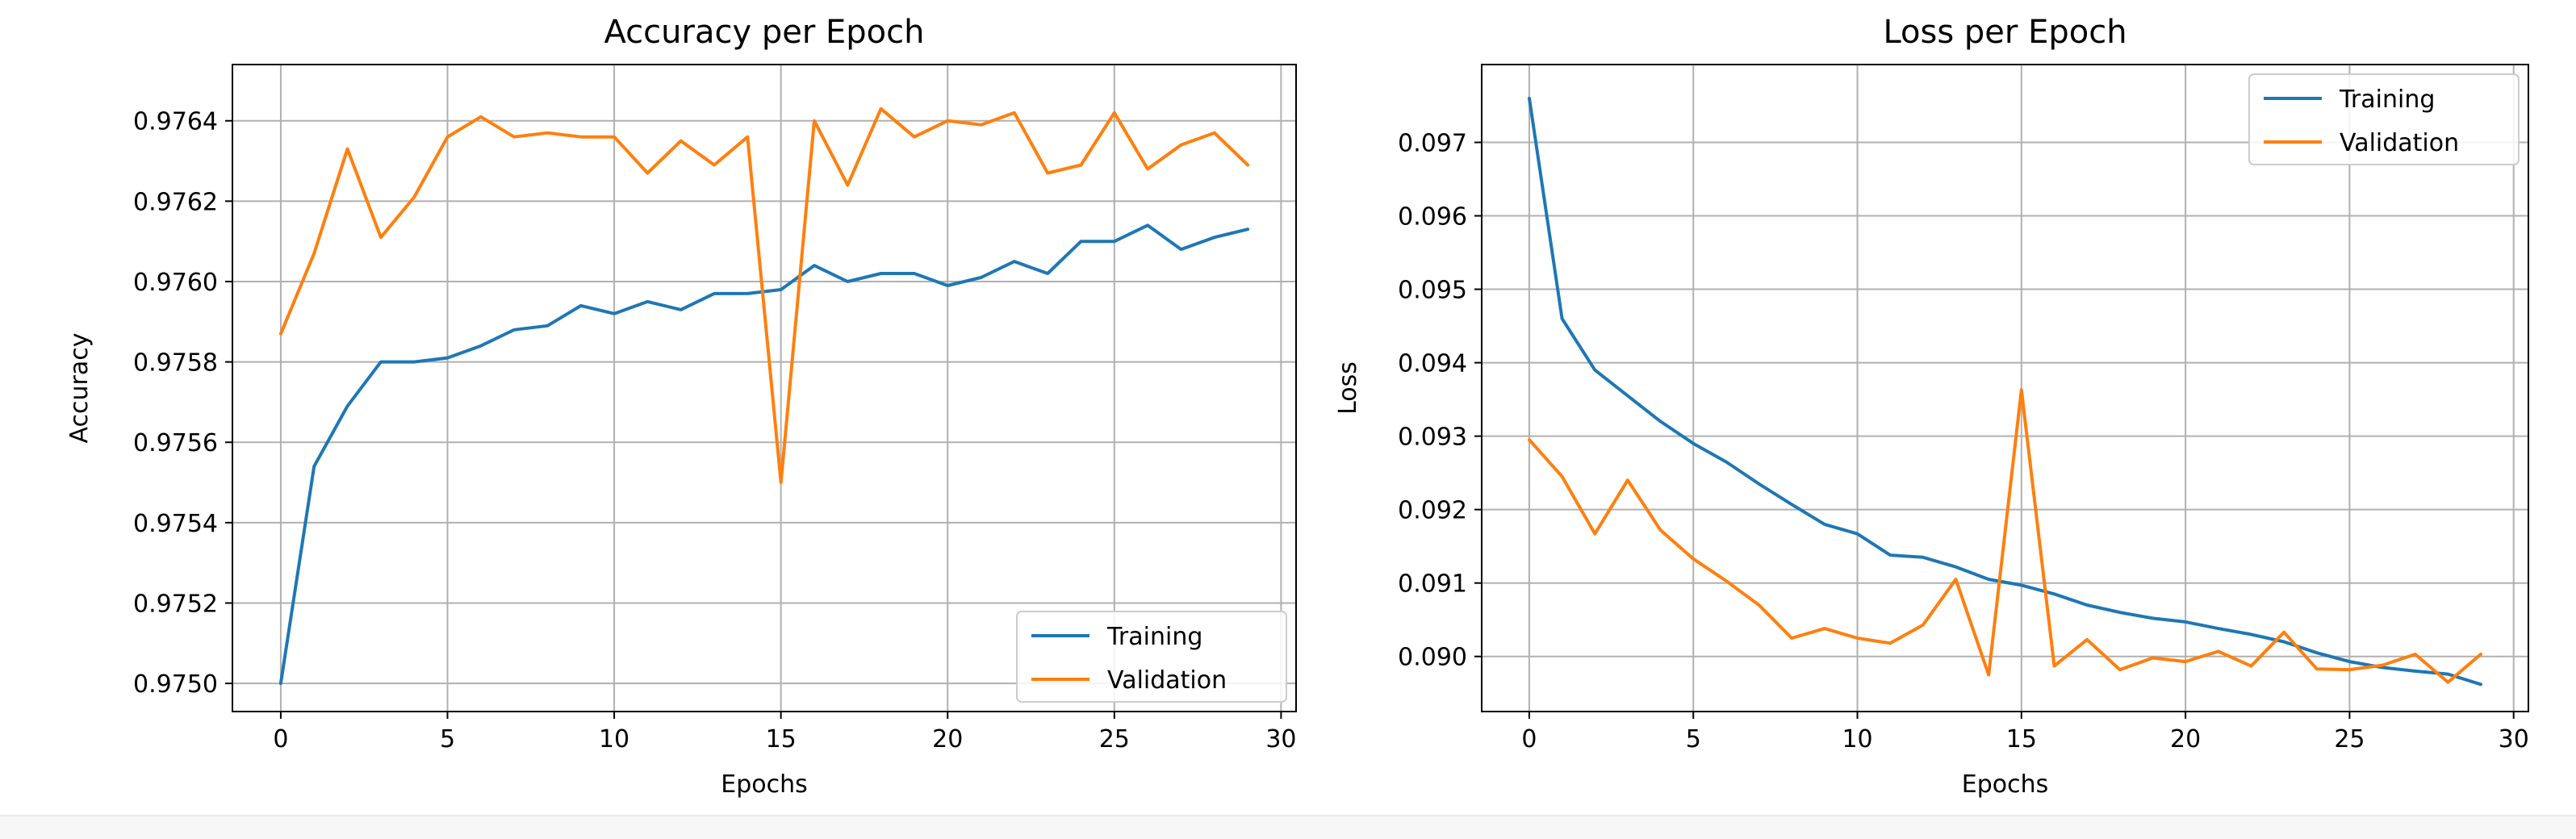 This screenshot has height=839, width=2576. What do you see at coordinates (764, 32) in the screenshot?
I see `chart-title: Accuracy per Epoch` at bounding box center [764, 32].